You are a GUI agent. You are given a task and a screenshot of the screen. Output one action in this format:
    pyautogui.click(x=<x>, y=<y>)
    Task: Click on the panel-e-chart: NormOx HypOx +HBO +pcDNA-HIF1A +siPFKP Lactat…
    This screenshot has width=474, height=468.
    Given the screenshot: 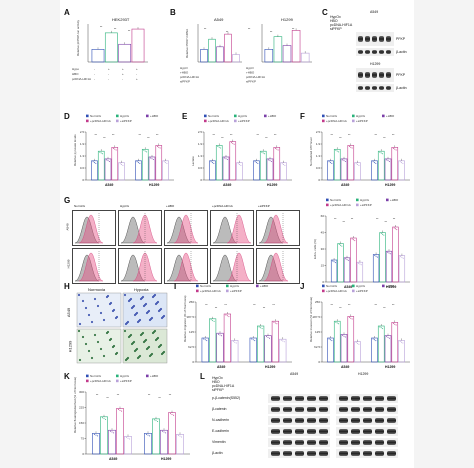 What is the action you would take?
    pyautogui.click(x=241, y=150)
    